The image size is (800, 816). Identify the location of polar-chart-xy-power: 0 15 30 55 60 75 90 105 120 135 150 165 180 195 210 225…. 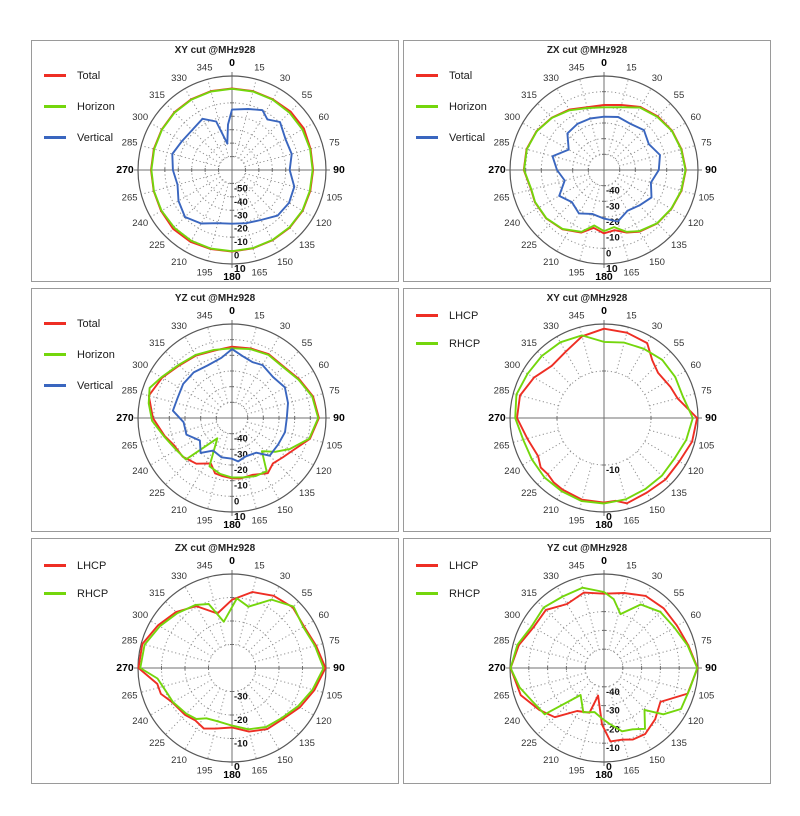
(215, 161).